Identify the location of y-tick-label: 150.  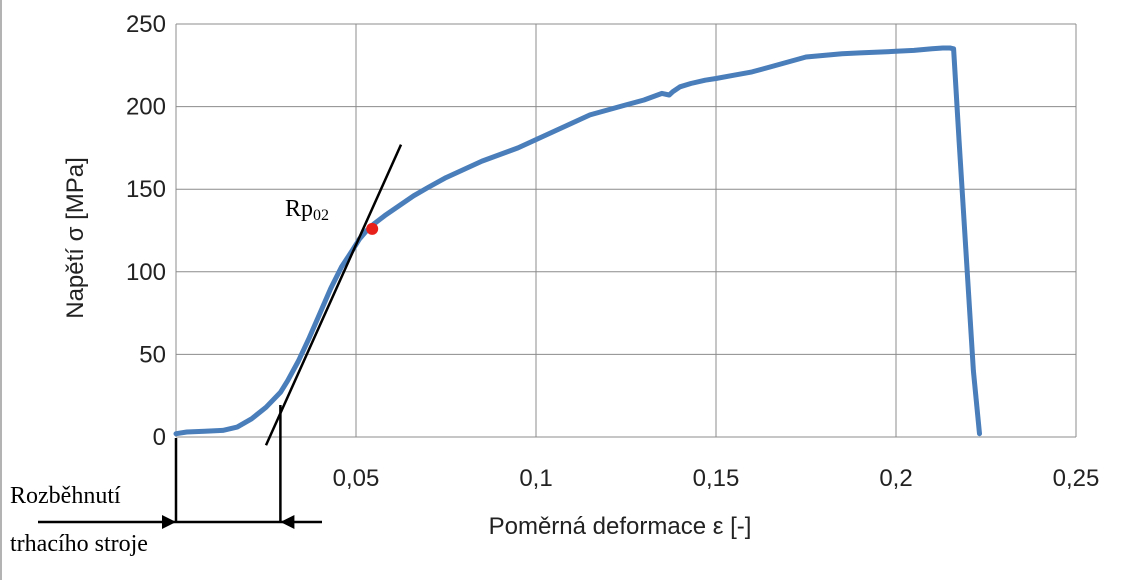
(146, 189).